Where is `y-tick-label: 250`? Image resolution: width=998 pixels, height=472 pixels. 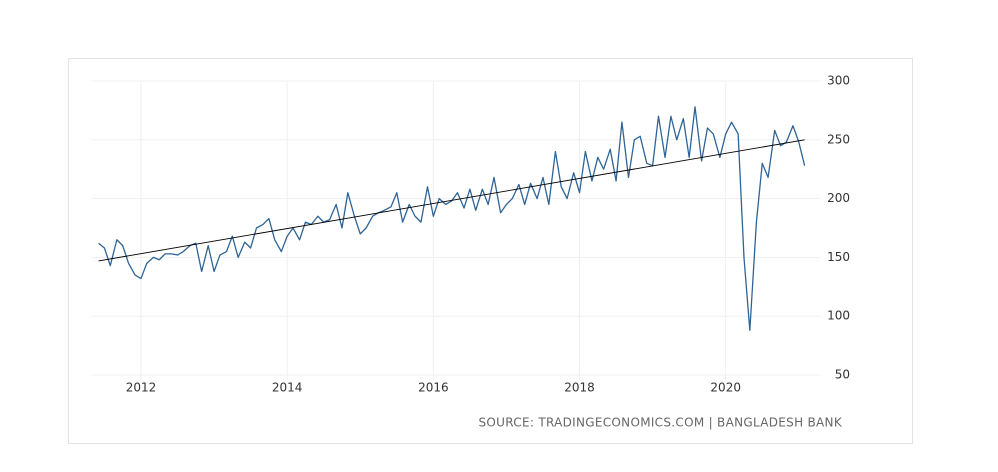 y-tick-label: 250 is located at coordinates (838, 139).